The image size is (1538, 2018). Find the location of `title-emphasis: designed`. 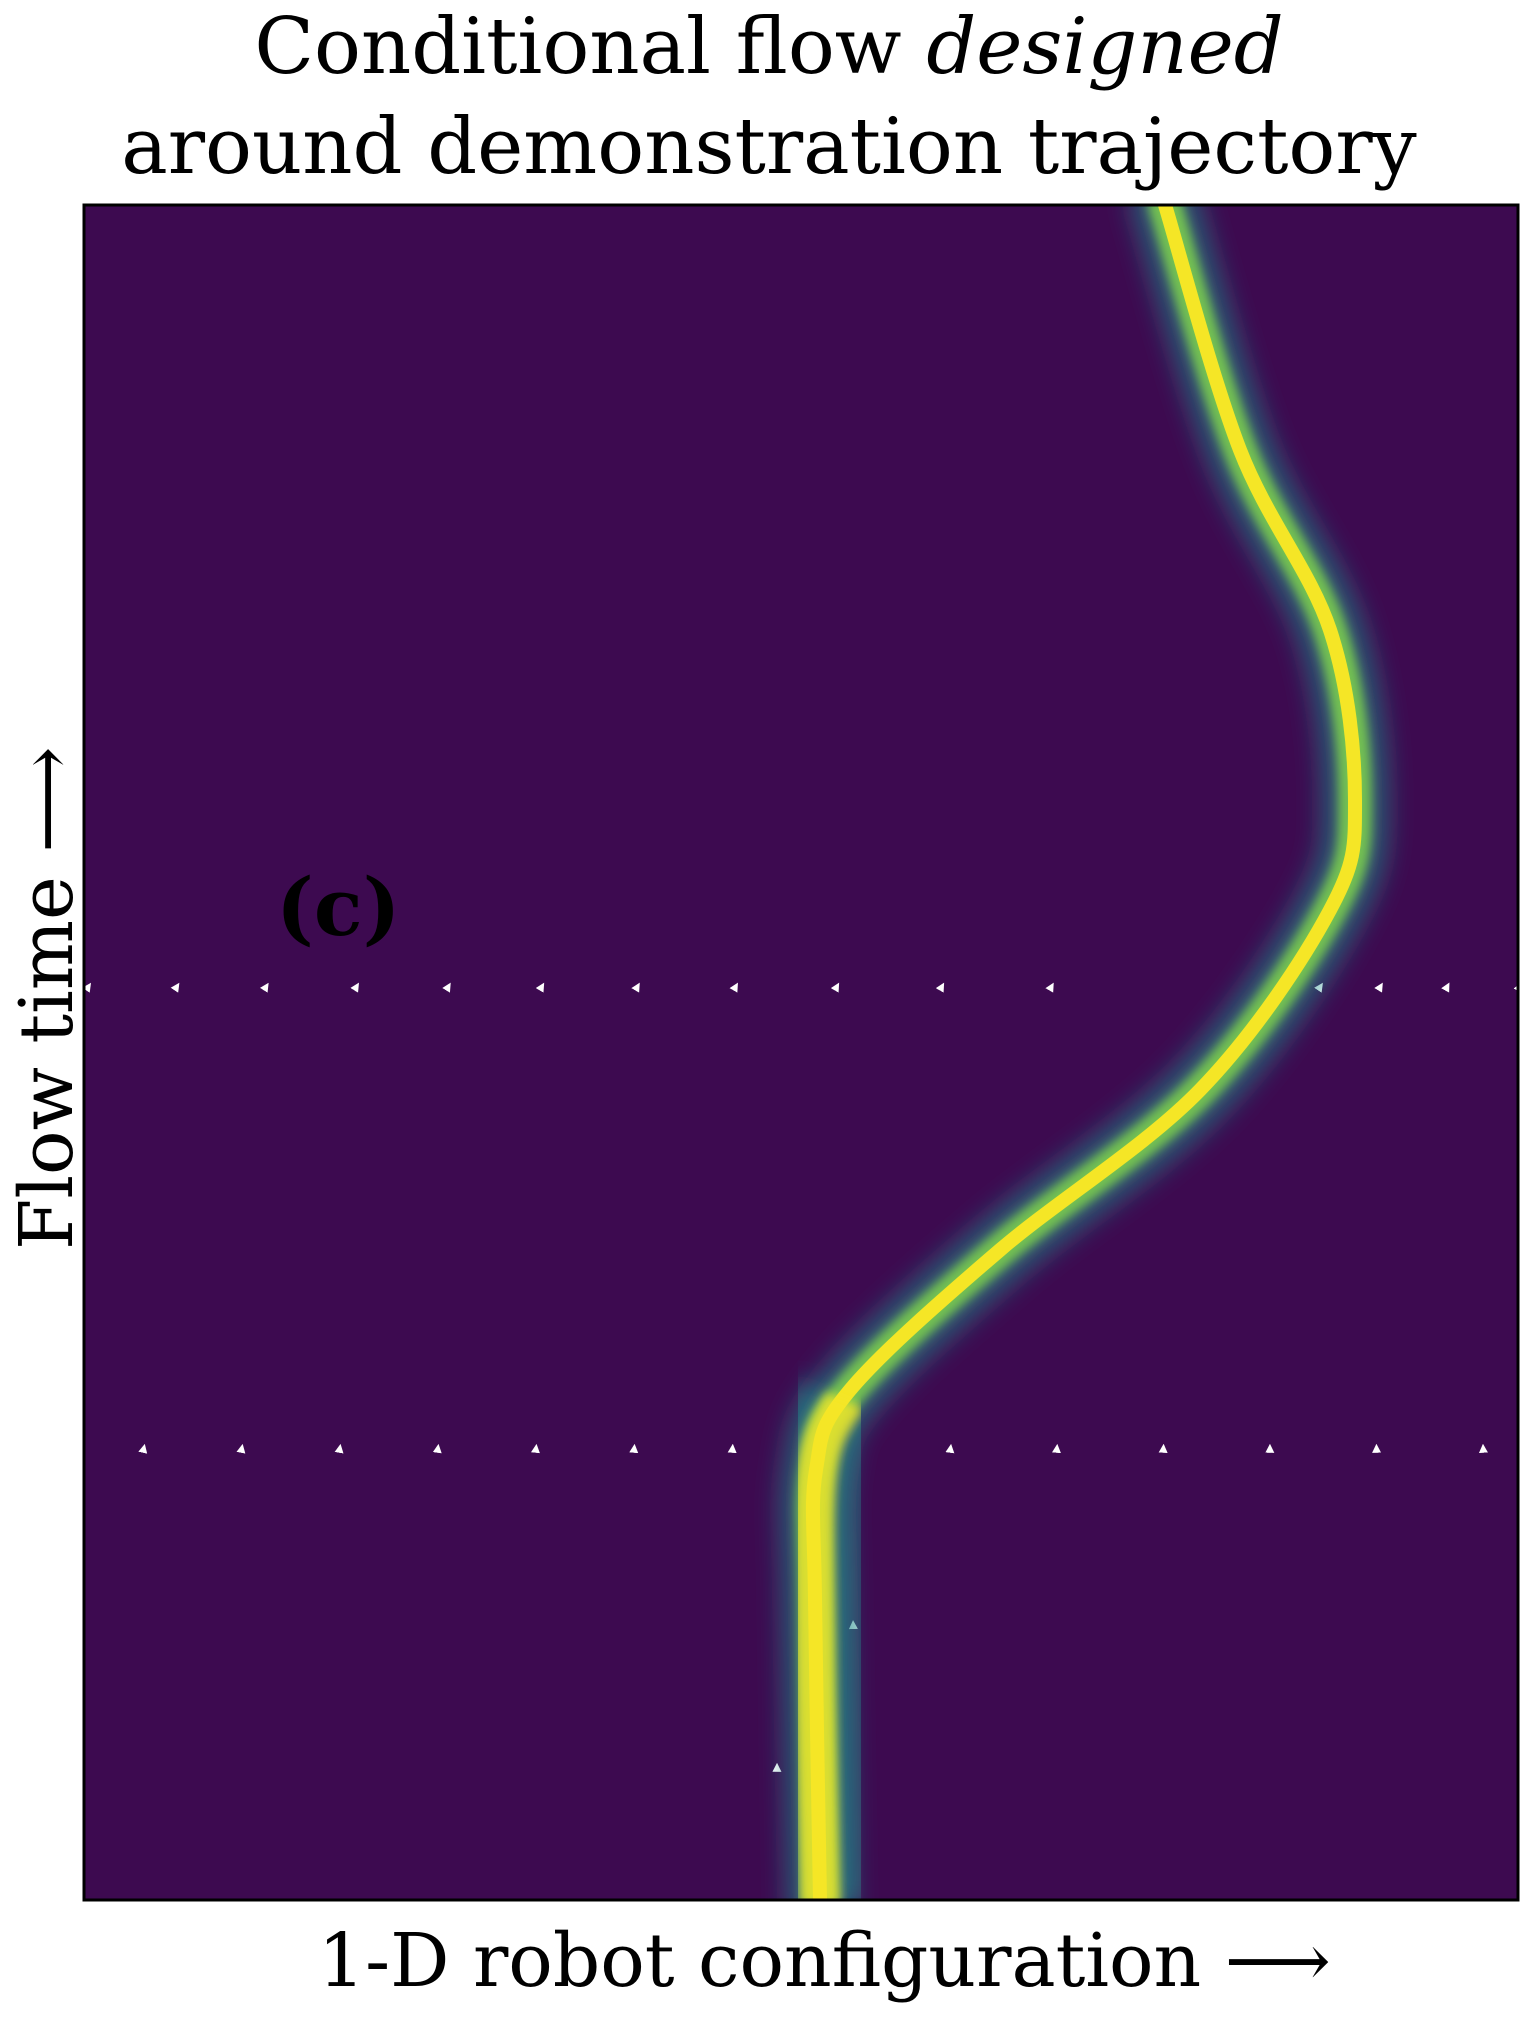

title-emphasis: designed is located at coordinates (1105, 47).